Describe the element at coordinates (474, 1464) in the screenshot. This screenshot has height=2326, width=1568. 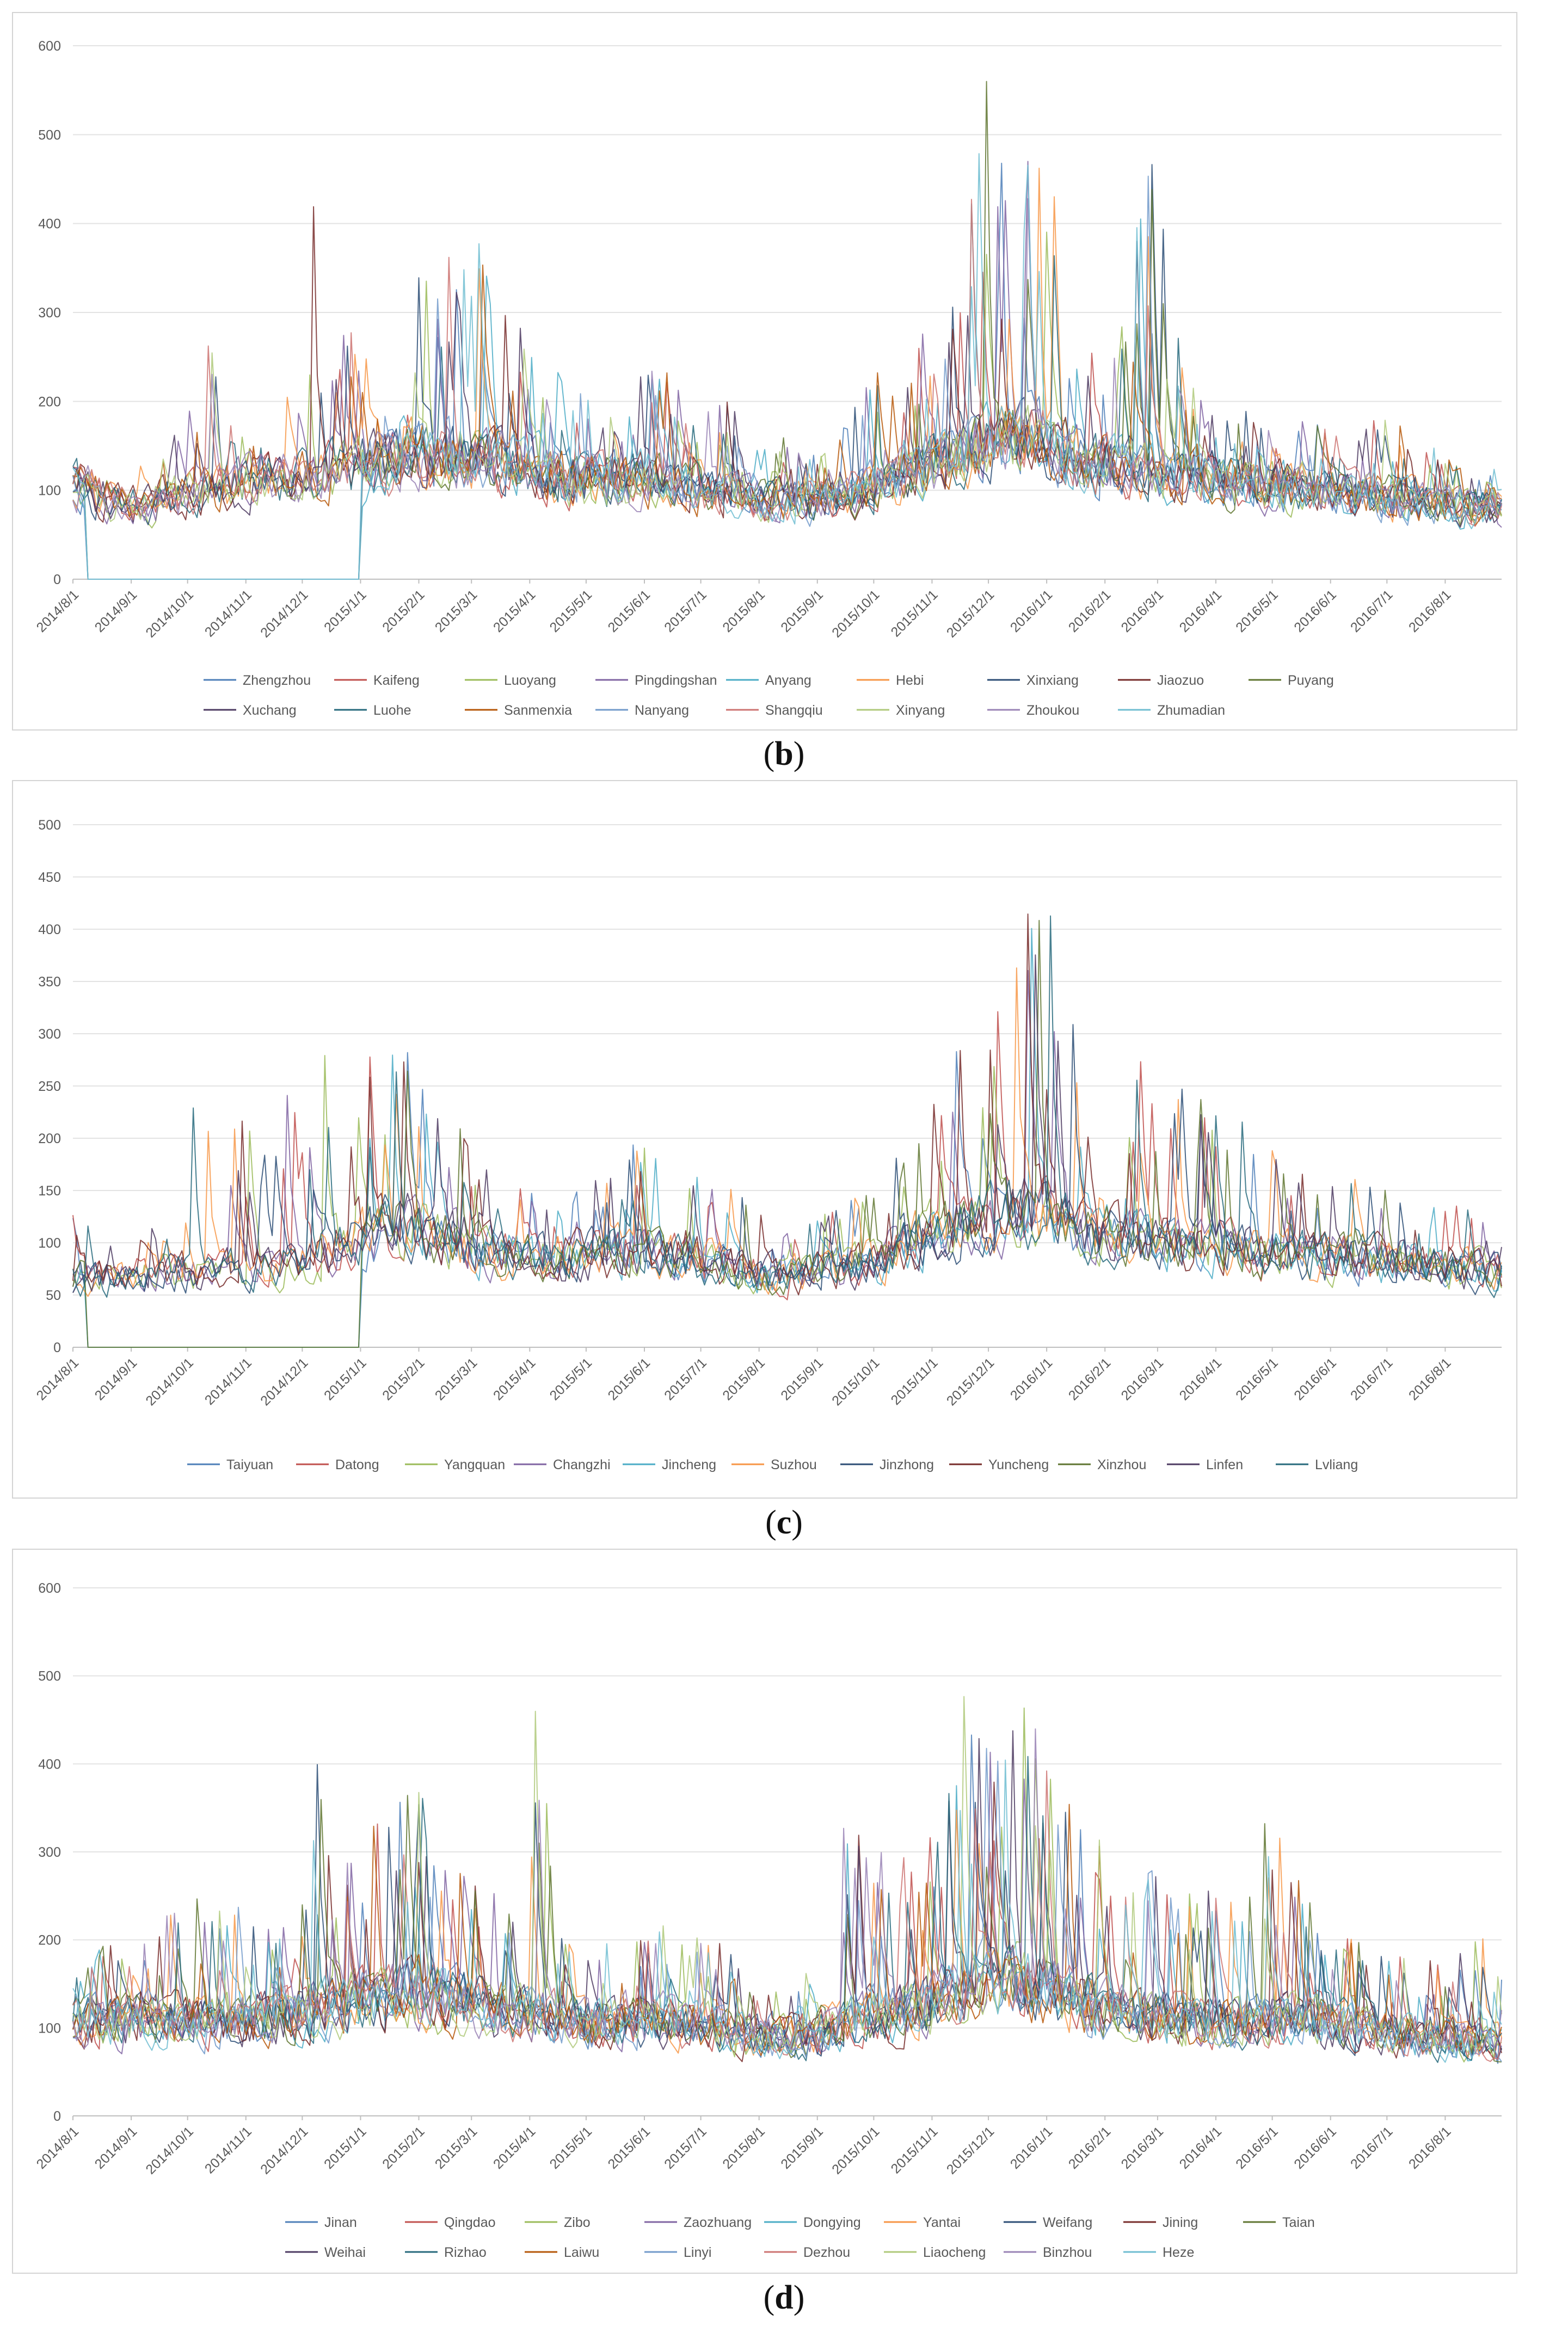
I see `legend-label: Yangquan` at that location.